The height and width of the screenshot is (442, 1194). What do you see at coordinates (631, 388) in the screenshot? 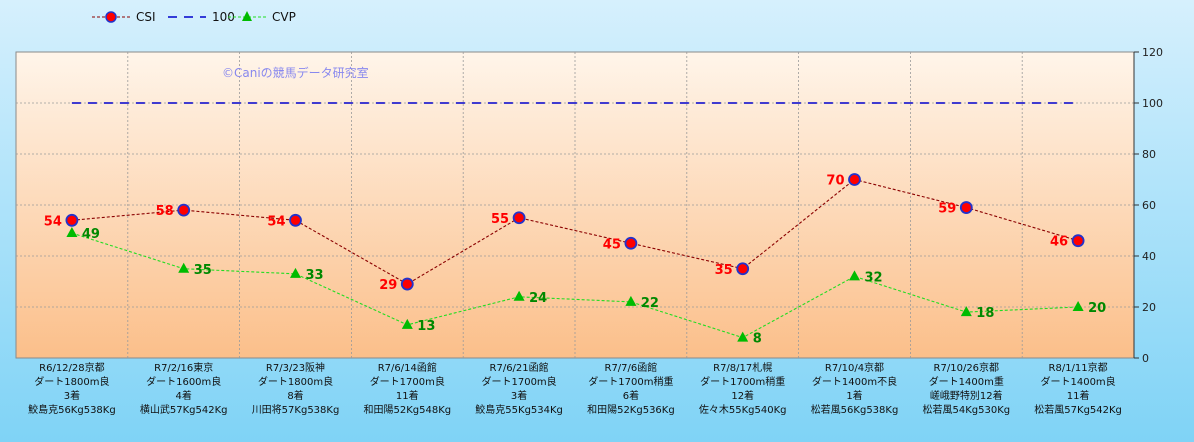
I see `x-tick-label: R7/7/6函館ダート1700m稍重 6着和田陽52Kg536Kg` at bounding box center [631, 388].